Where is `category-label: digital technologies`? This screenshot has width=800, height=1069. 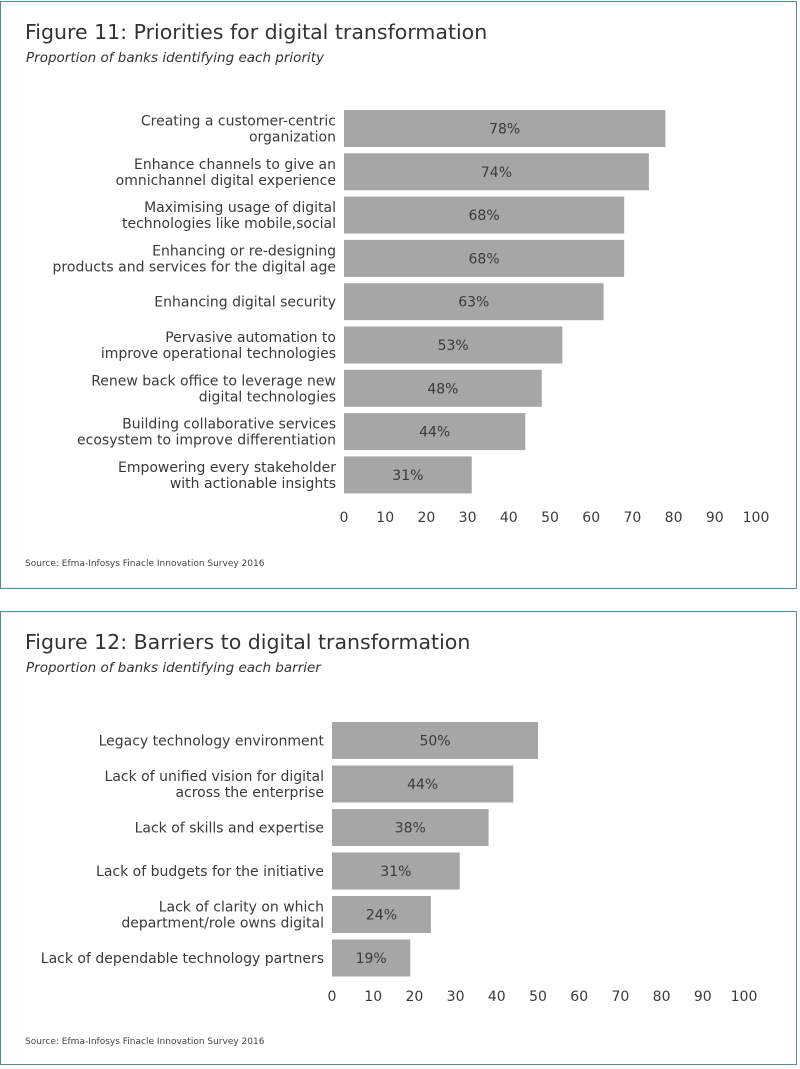 category-label: digital technologies is located at coordinates (267, 397).